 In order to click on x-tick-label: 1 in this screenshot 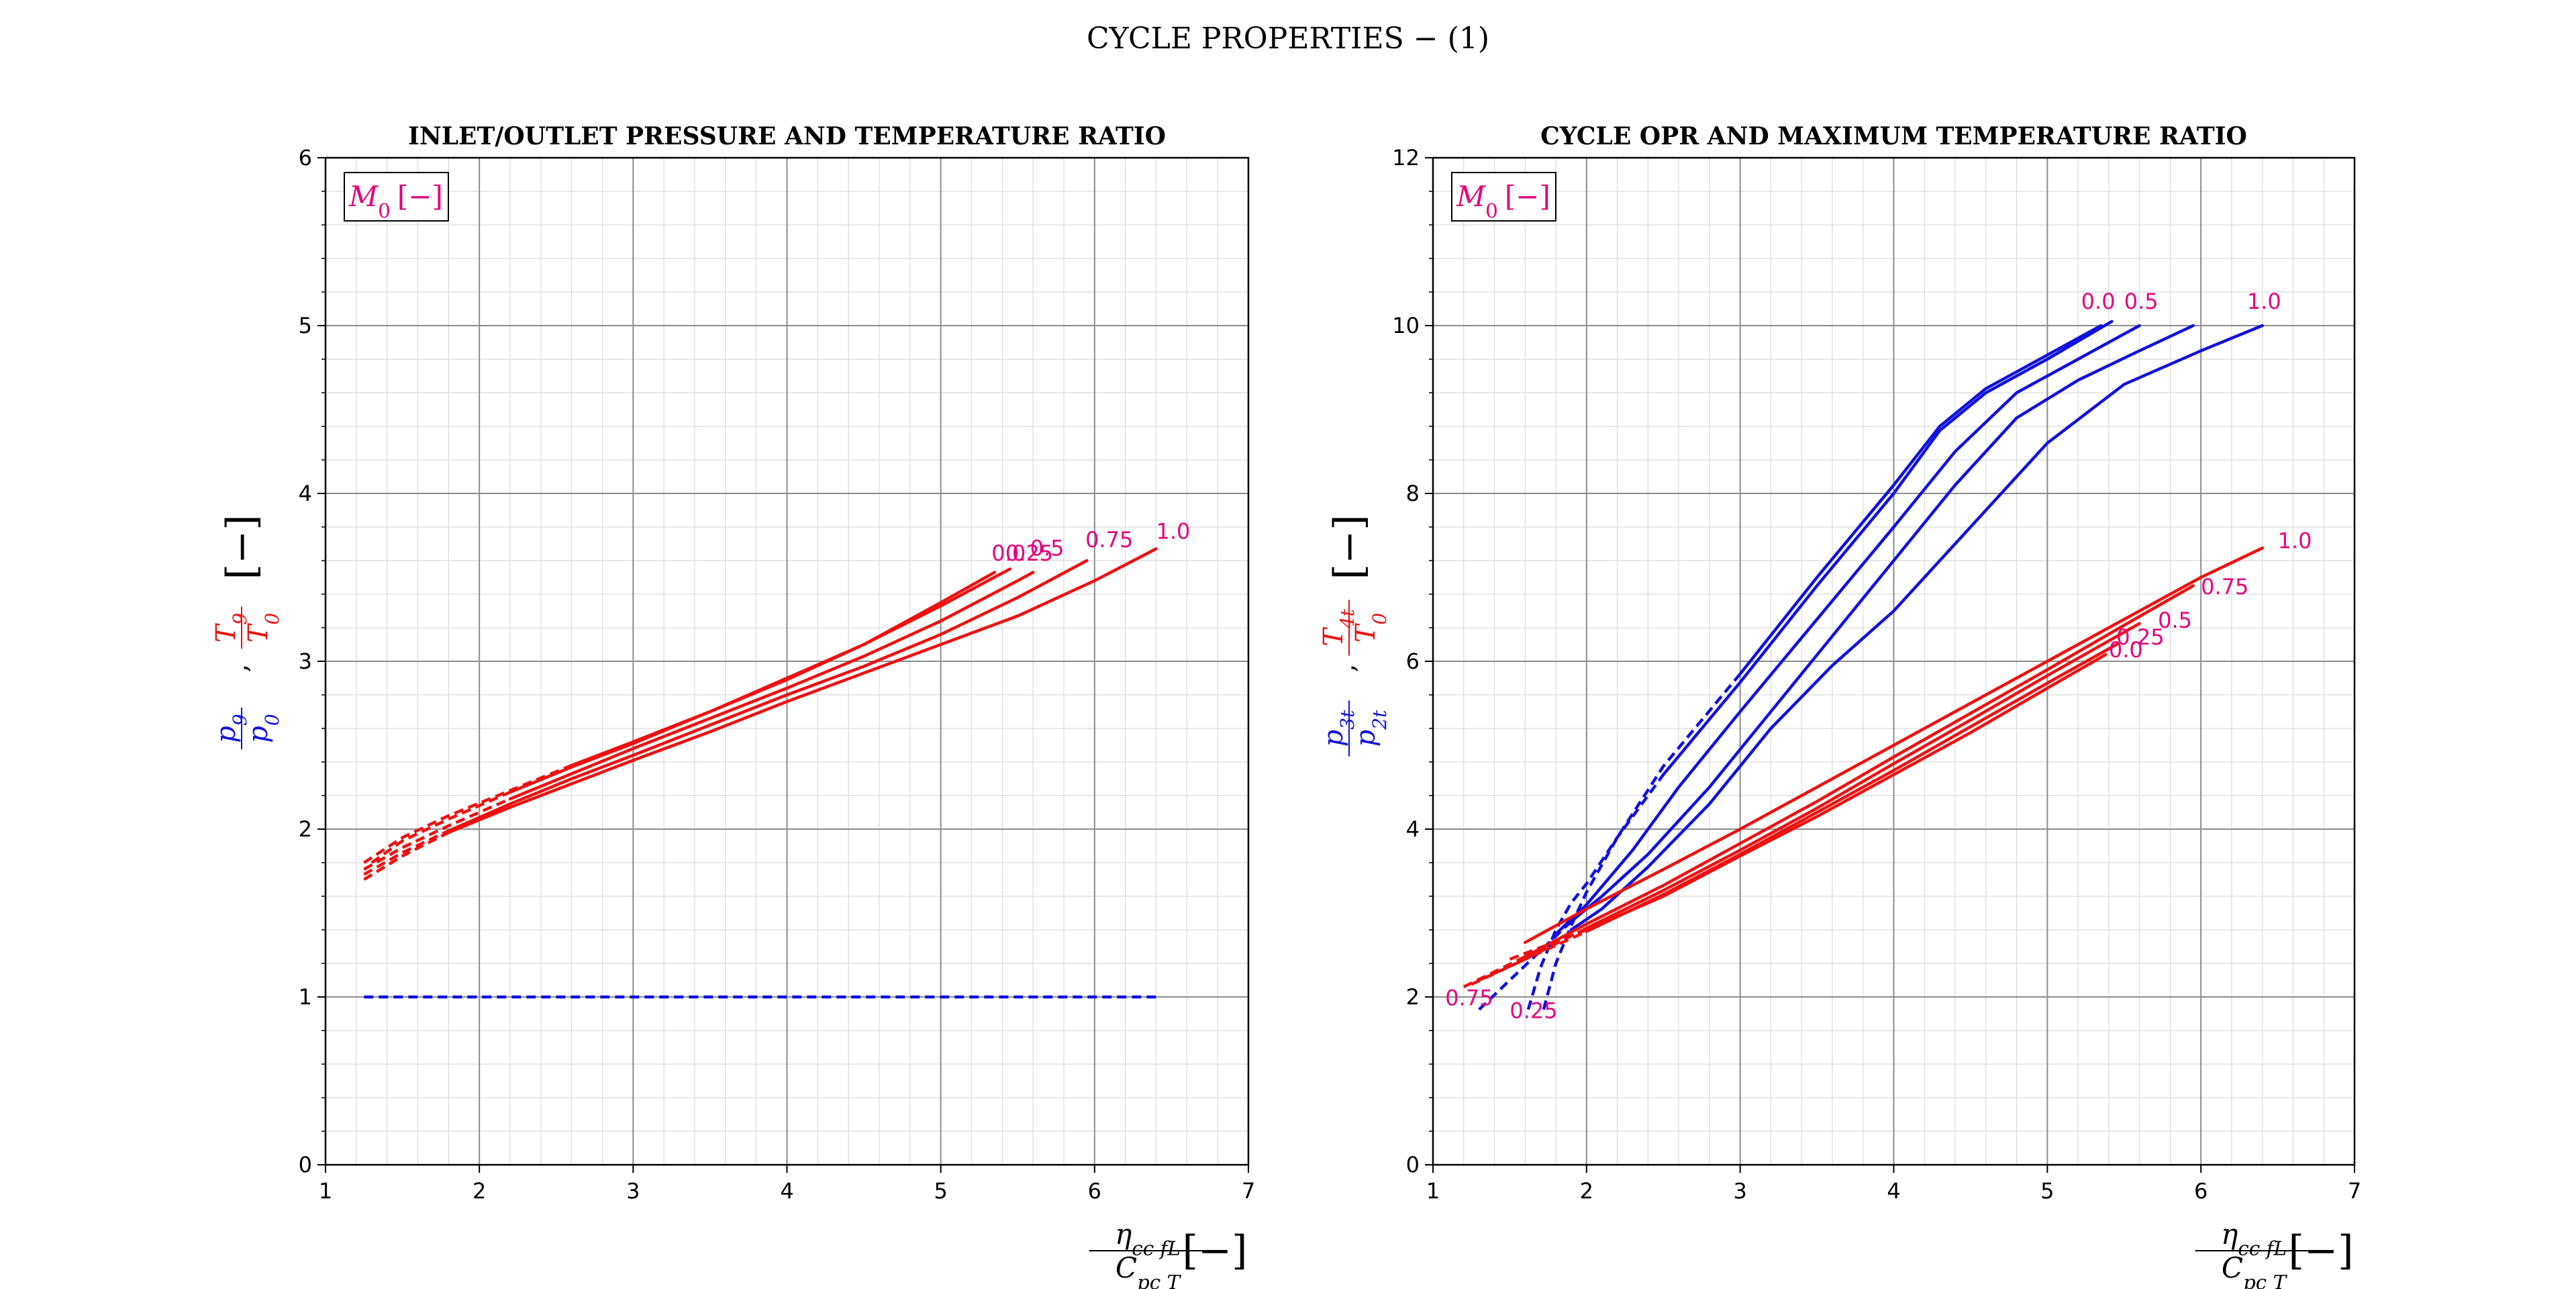, I will do `click(325, 1191)`.